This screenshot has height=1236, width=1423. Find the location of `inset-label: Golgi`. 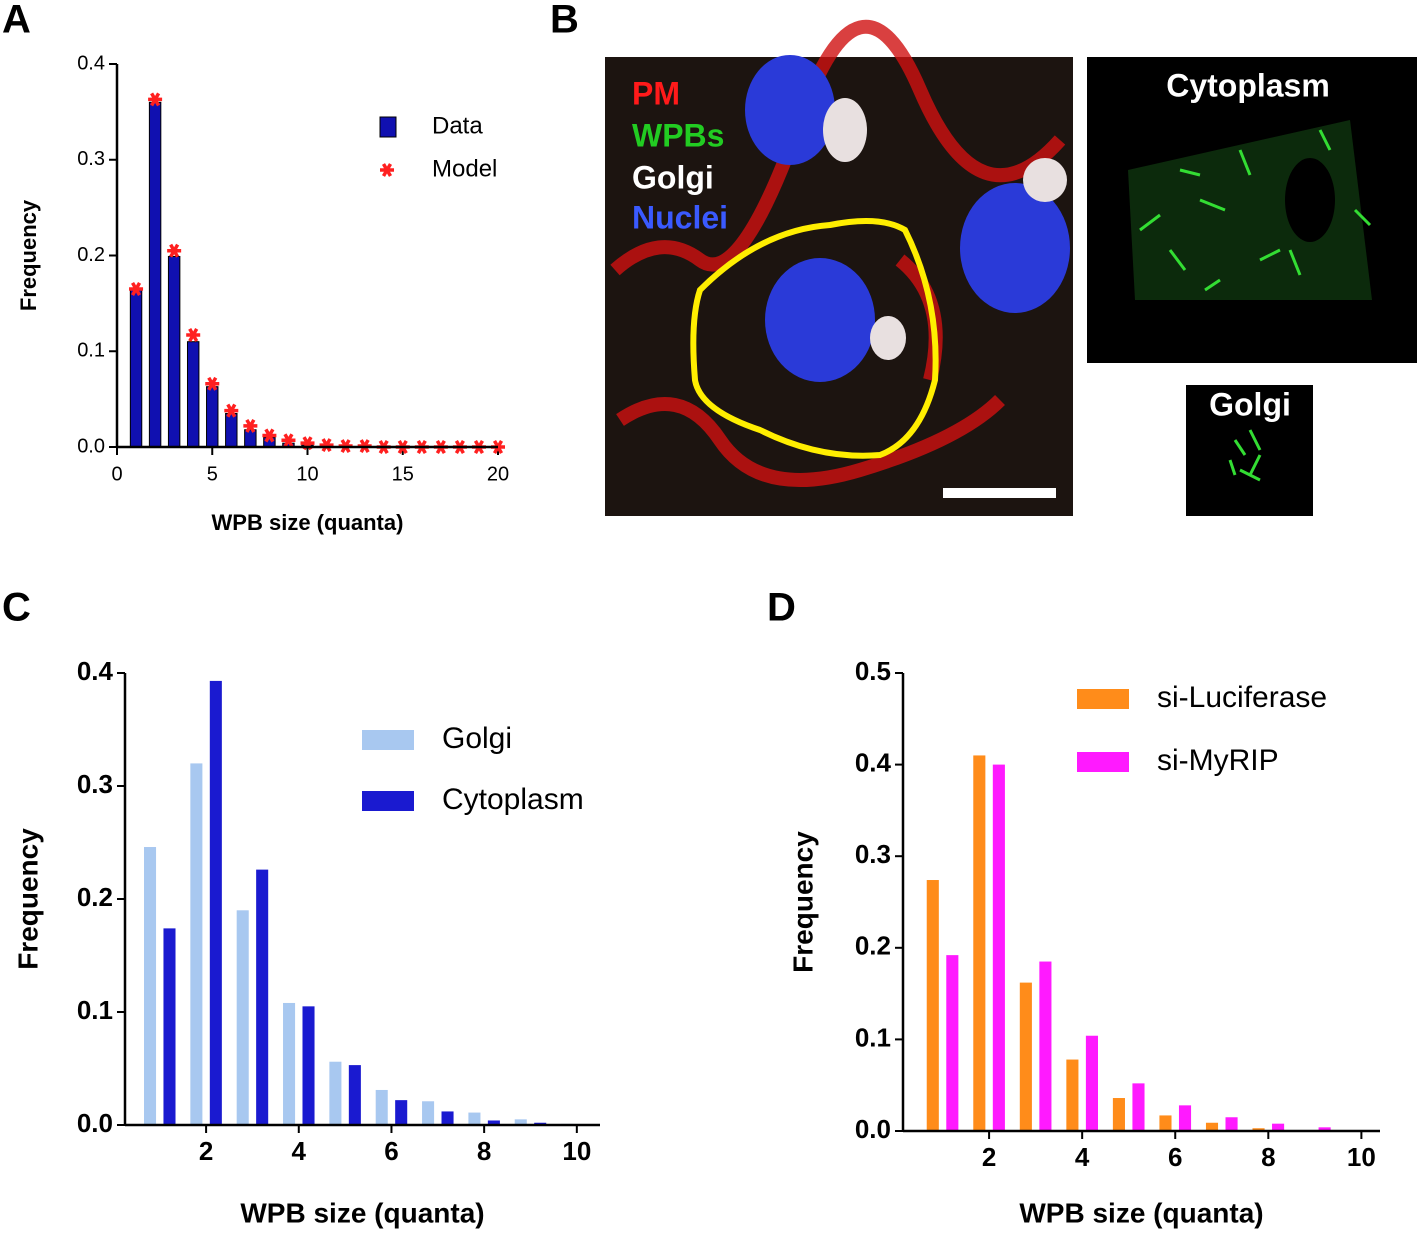

inset-label: Golgi is located at coordinates (1250, 404).